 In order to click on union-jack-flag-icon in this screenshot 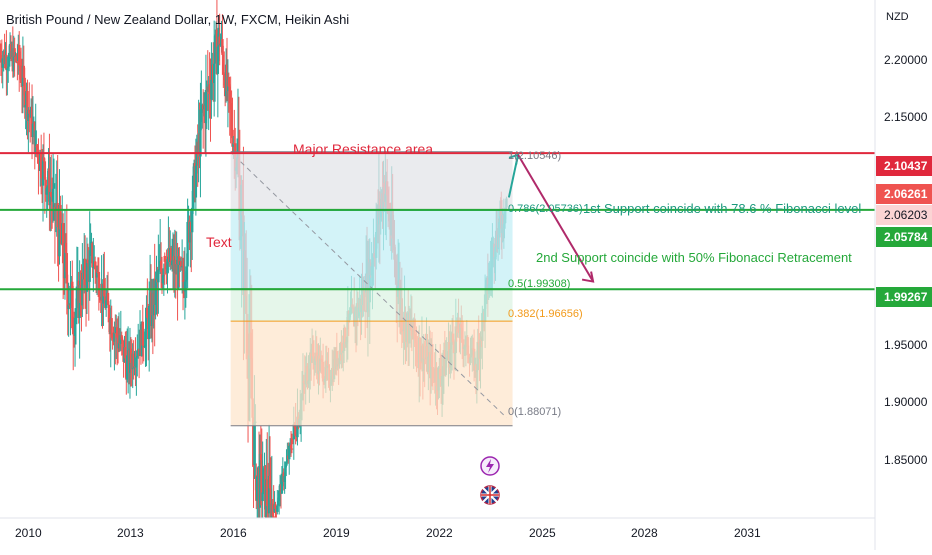, I will do `click(490, 495)`.